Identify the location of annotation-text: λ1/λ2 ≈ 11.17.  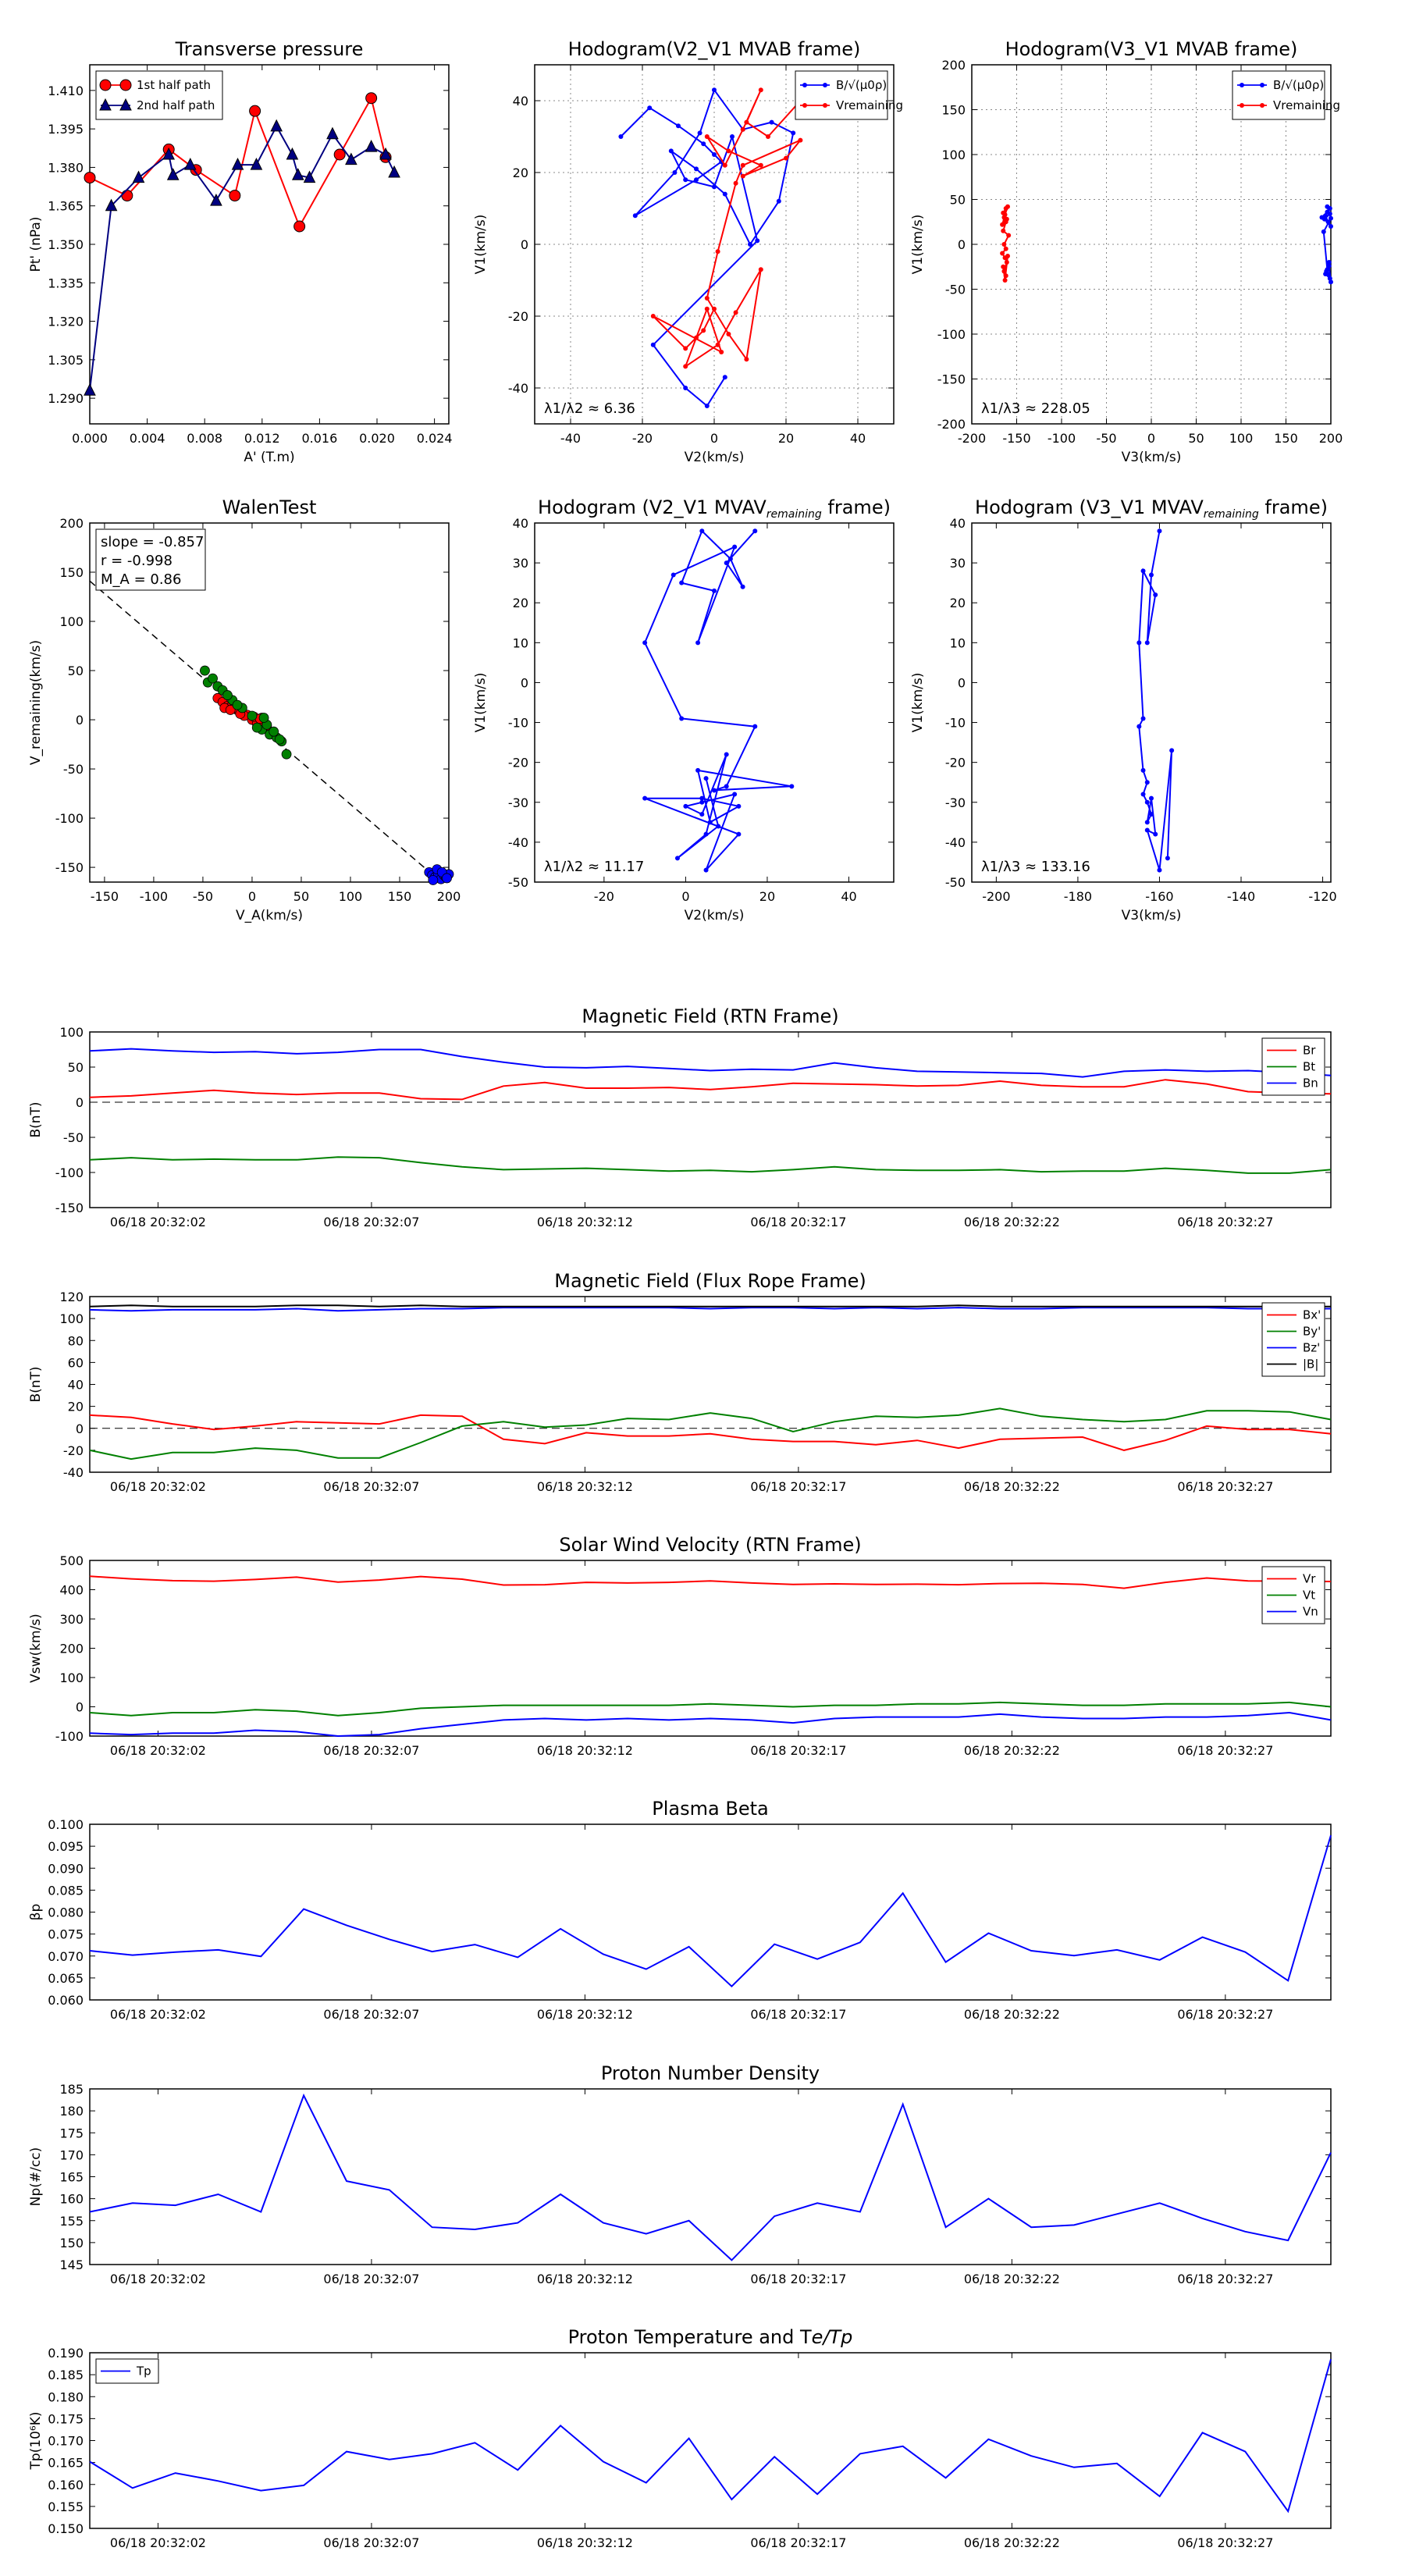
(594, 867).